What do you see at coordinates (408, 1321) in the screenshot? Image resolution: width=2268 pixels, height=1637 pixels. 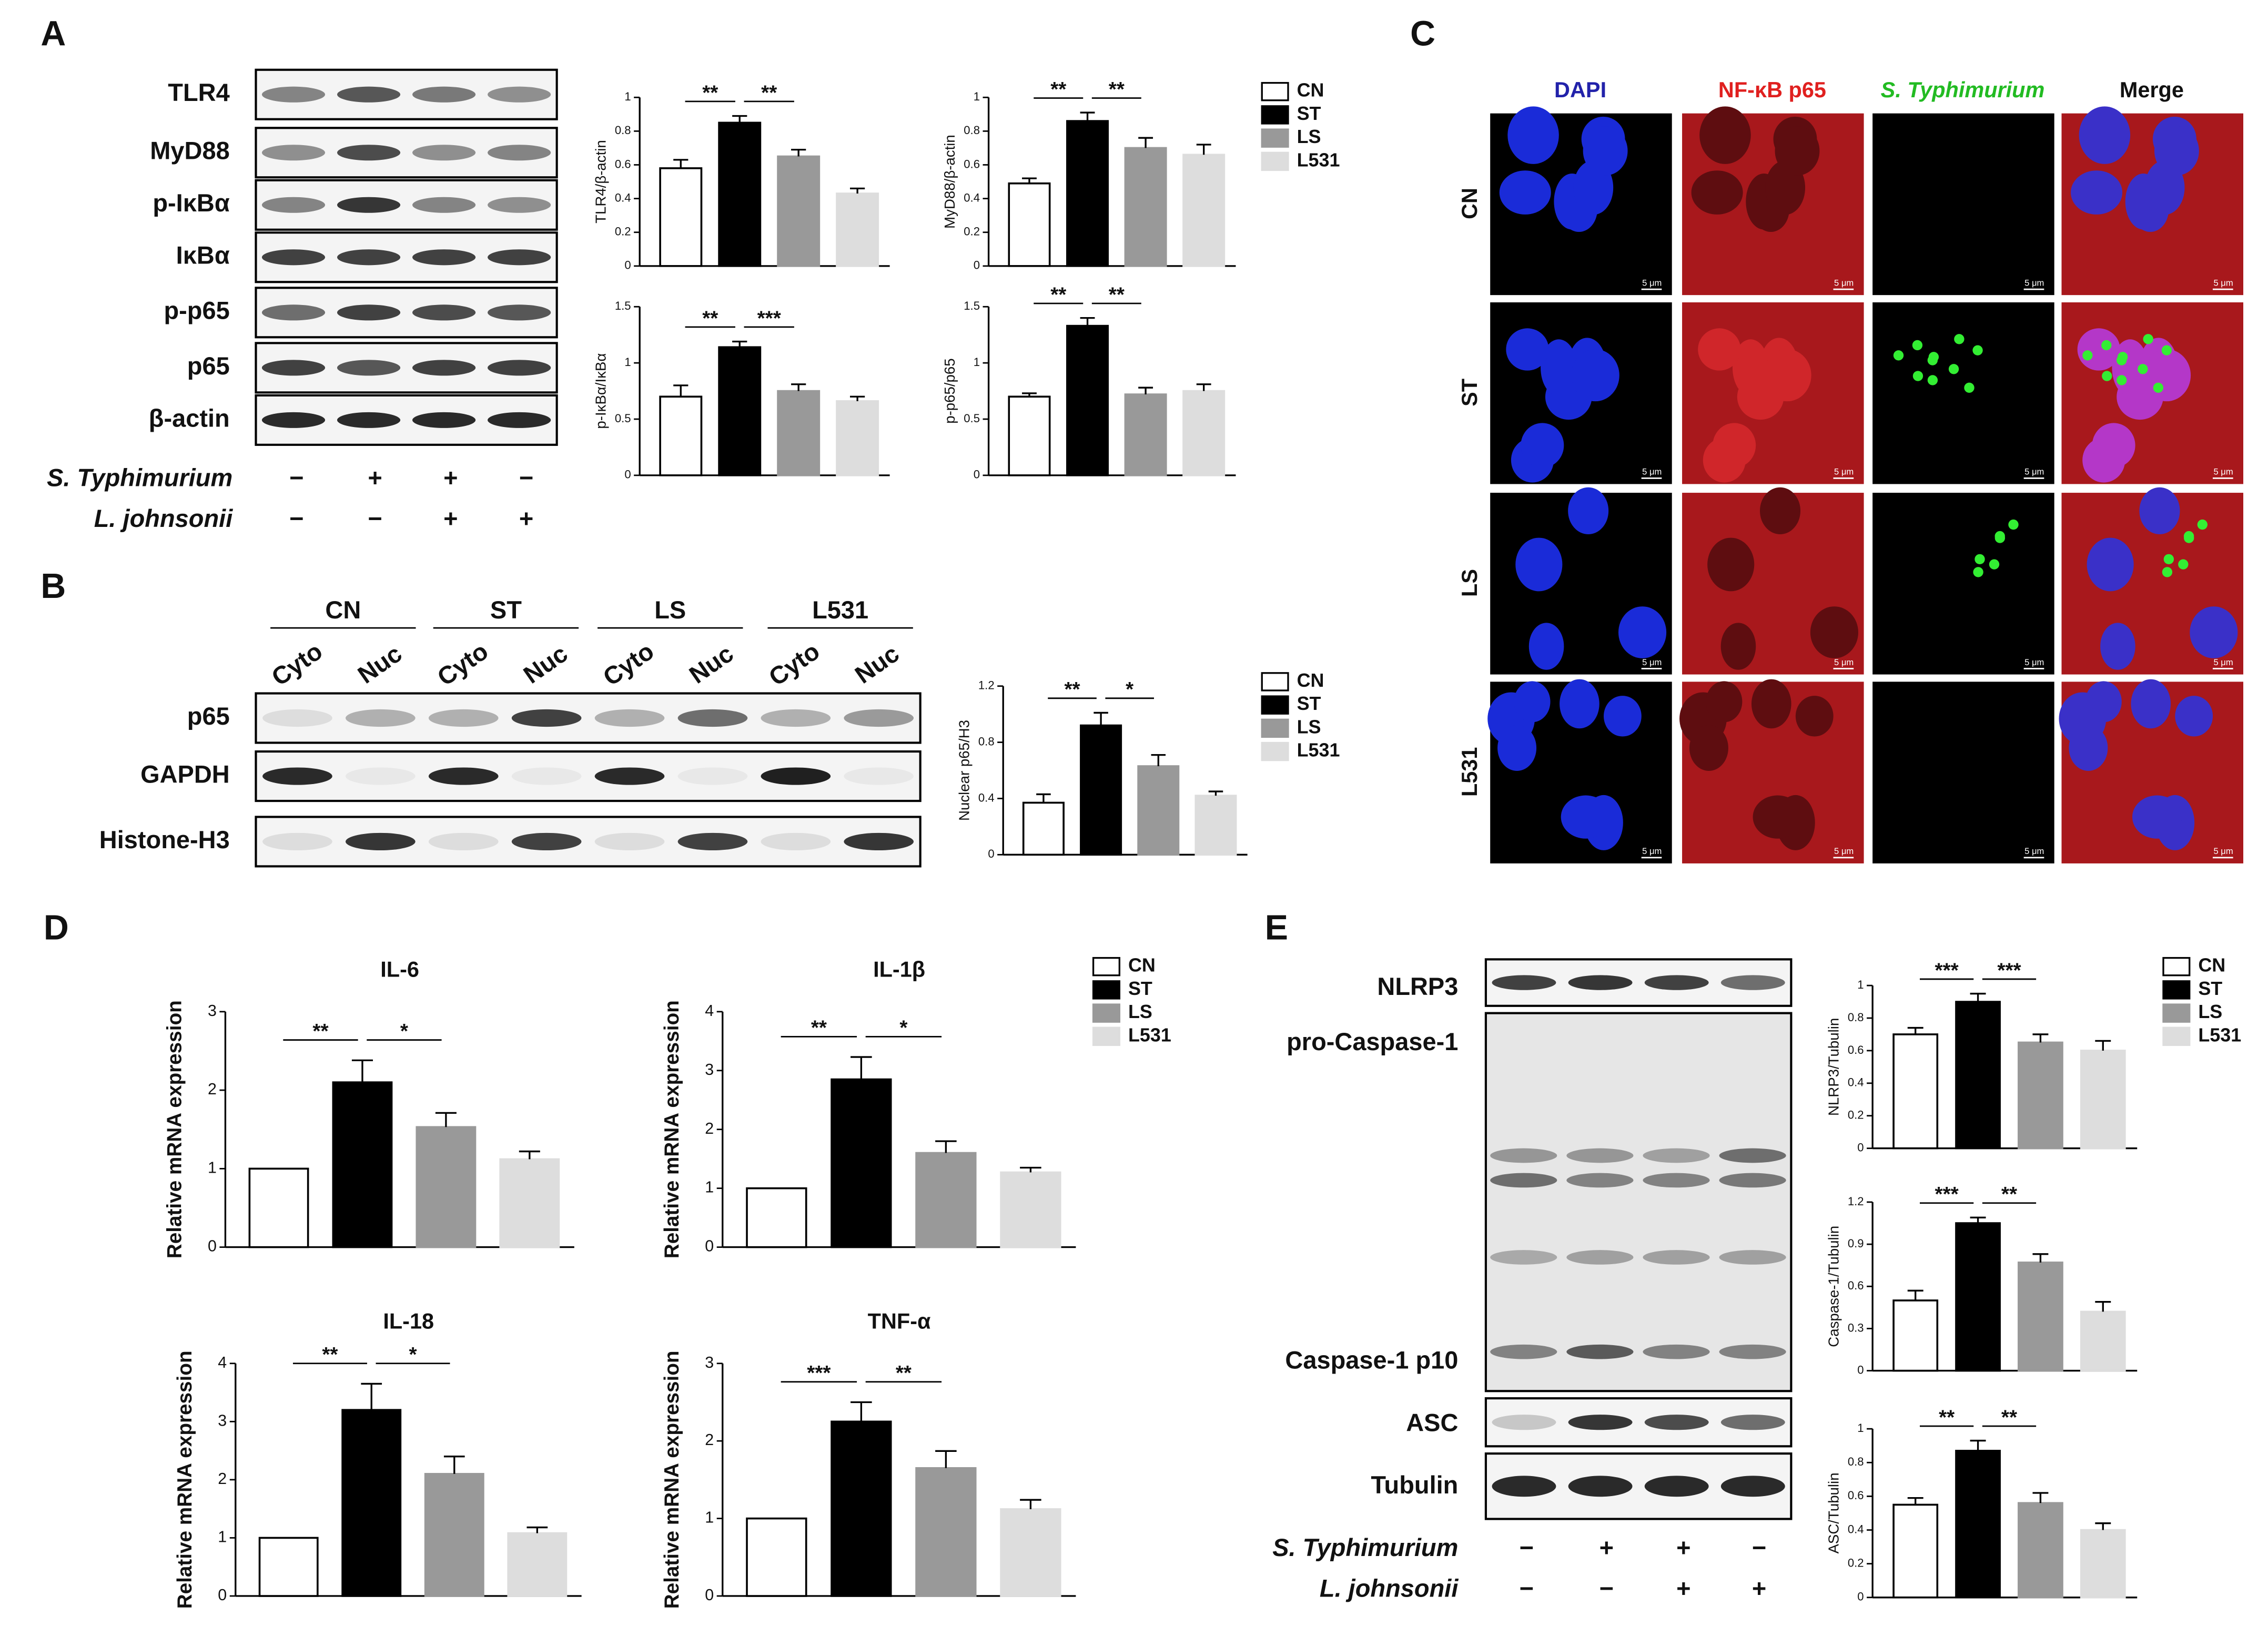 I see `chart-title: IL-18` at bounding box center [408, 1321].